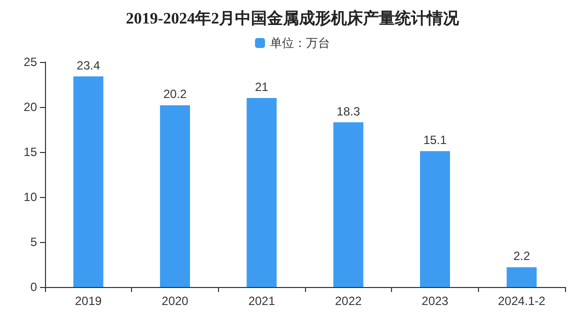 Image resolution: width=585 pixels, height=327 pixels. What do you see at coordinates (175, 94) in the screenshot?
I see `data-label: 20.2` at bounding box center [175, 94].